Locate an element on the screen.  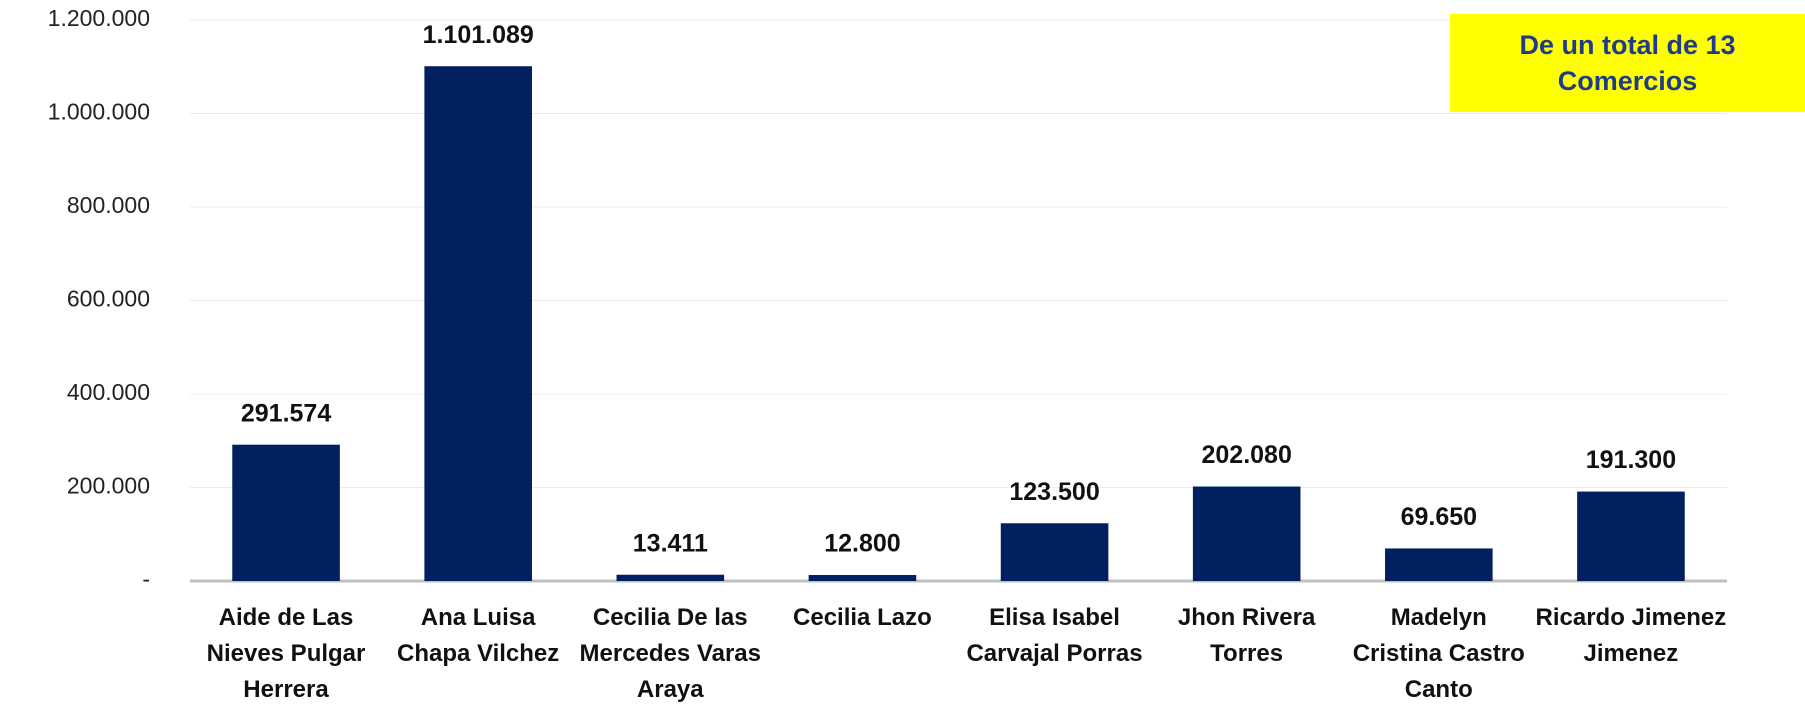
y-tick-label: 1.200.000 is located at coordinates (99, 18).